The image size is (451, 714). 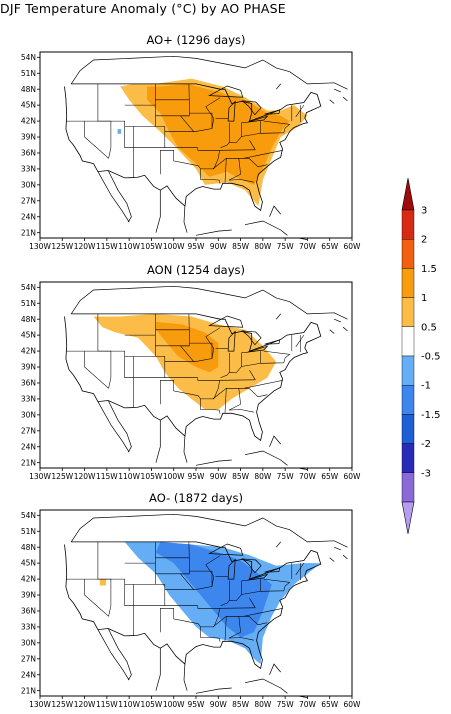 I want to click on coastline, so click(x=193, y=147).